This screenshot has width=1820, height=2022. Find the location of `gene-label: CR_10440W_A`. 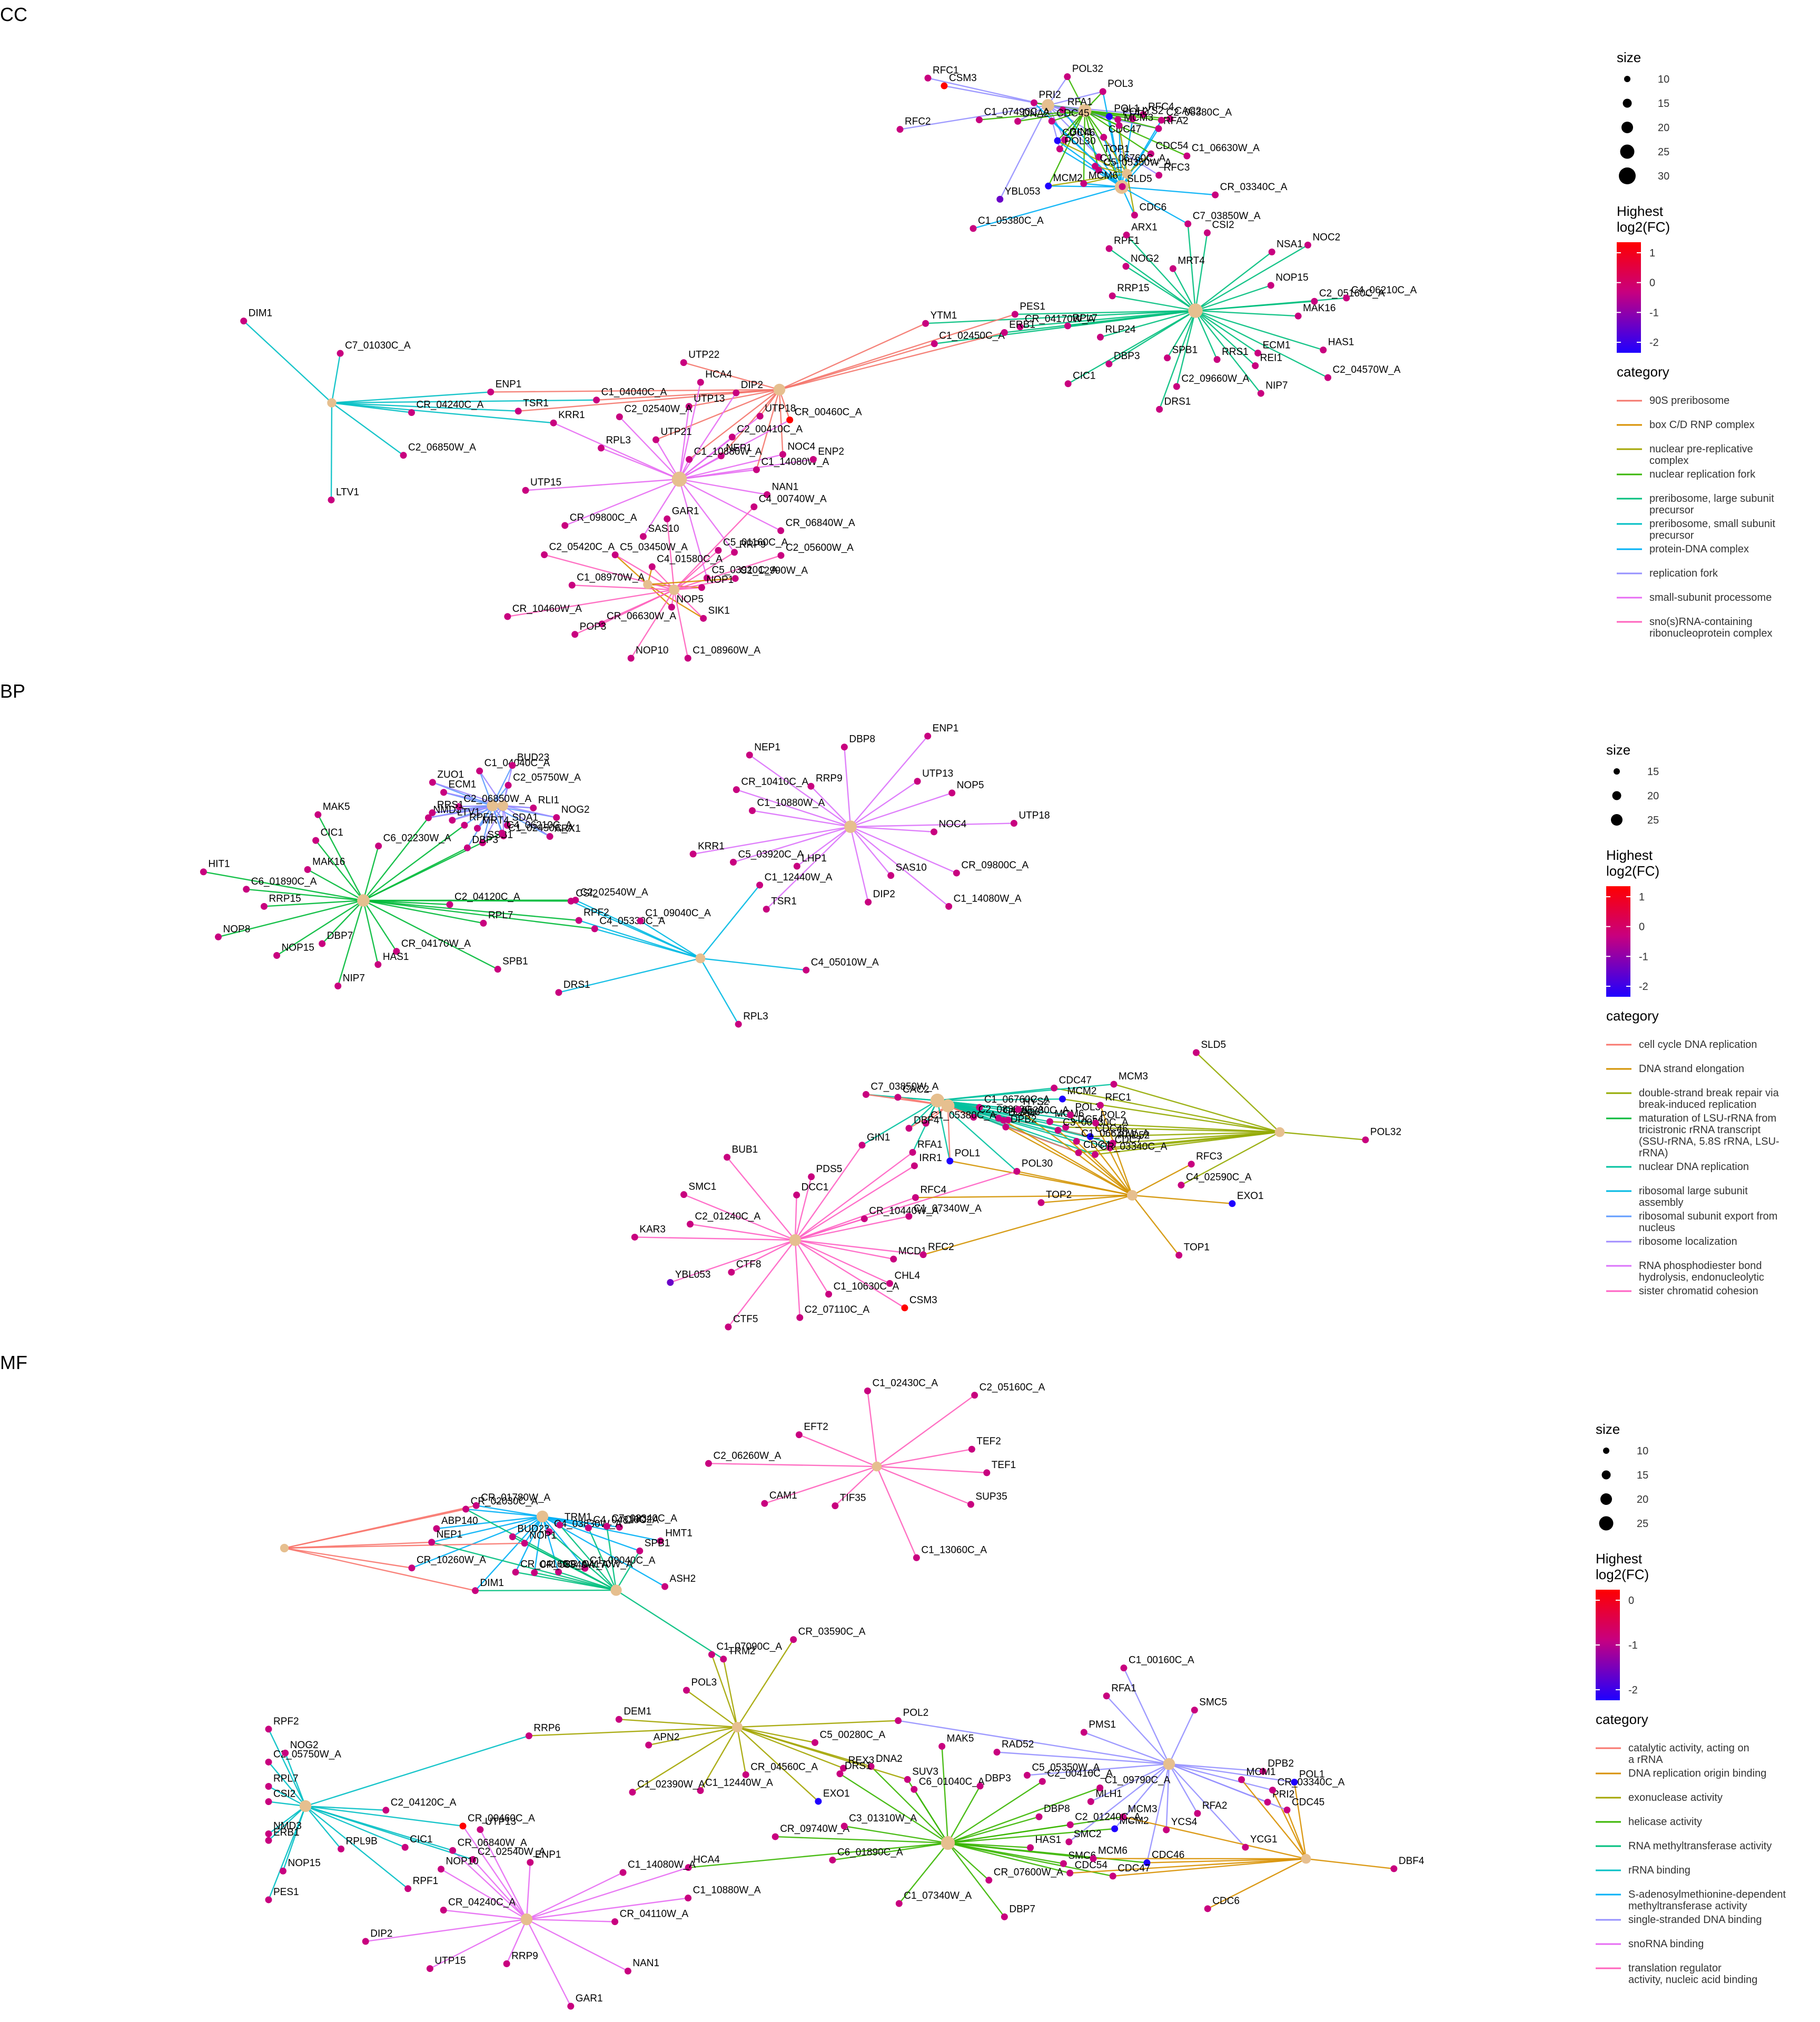

gene-label: CR_10440W_A is located at coordinates (903, 1212).